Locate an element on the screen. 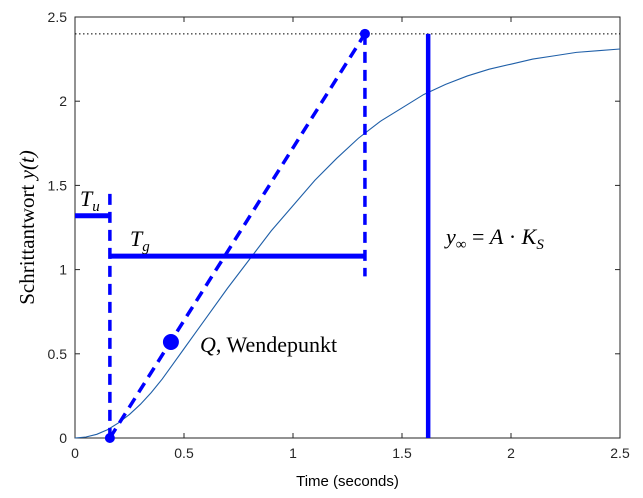  Tg-label: Tg is located at coordinates (140, 240).